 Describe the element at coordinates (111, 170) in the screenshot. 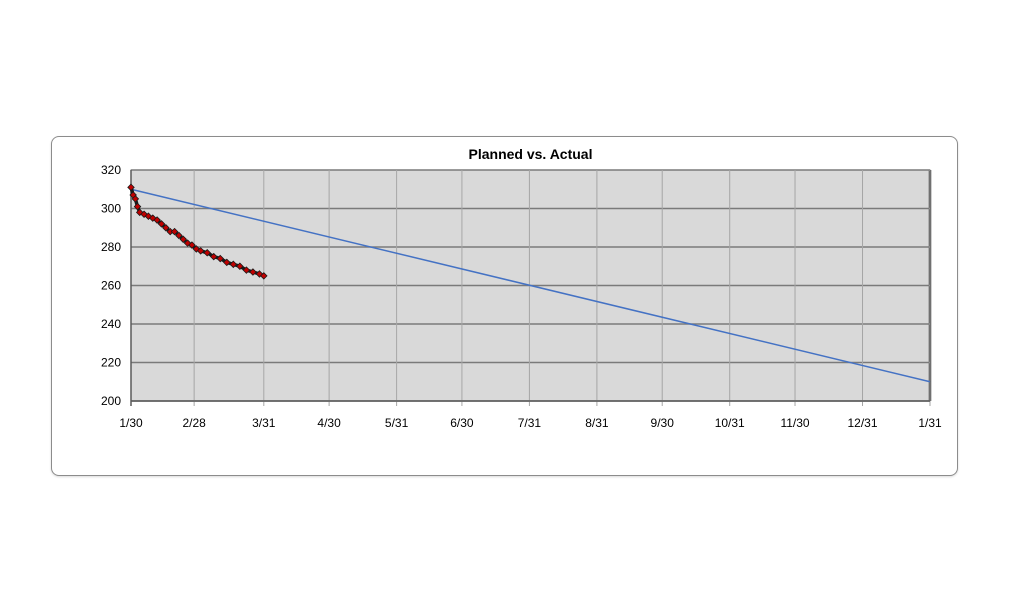

I see `y-tick-label: 320` at that location.